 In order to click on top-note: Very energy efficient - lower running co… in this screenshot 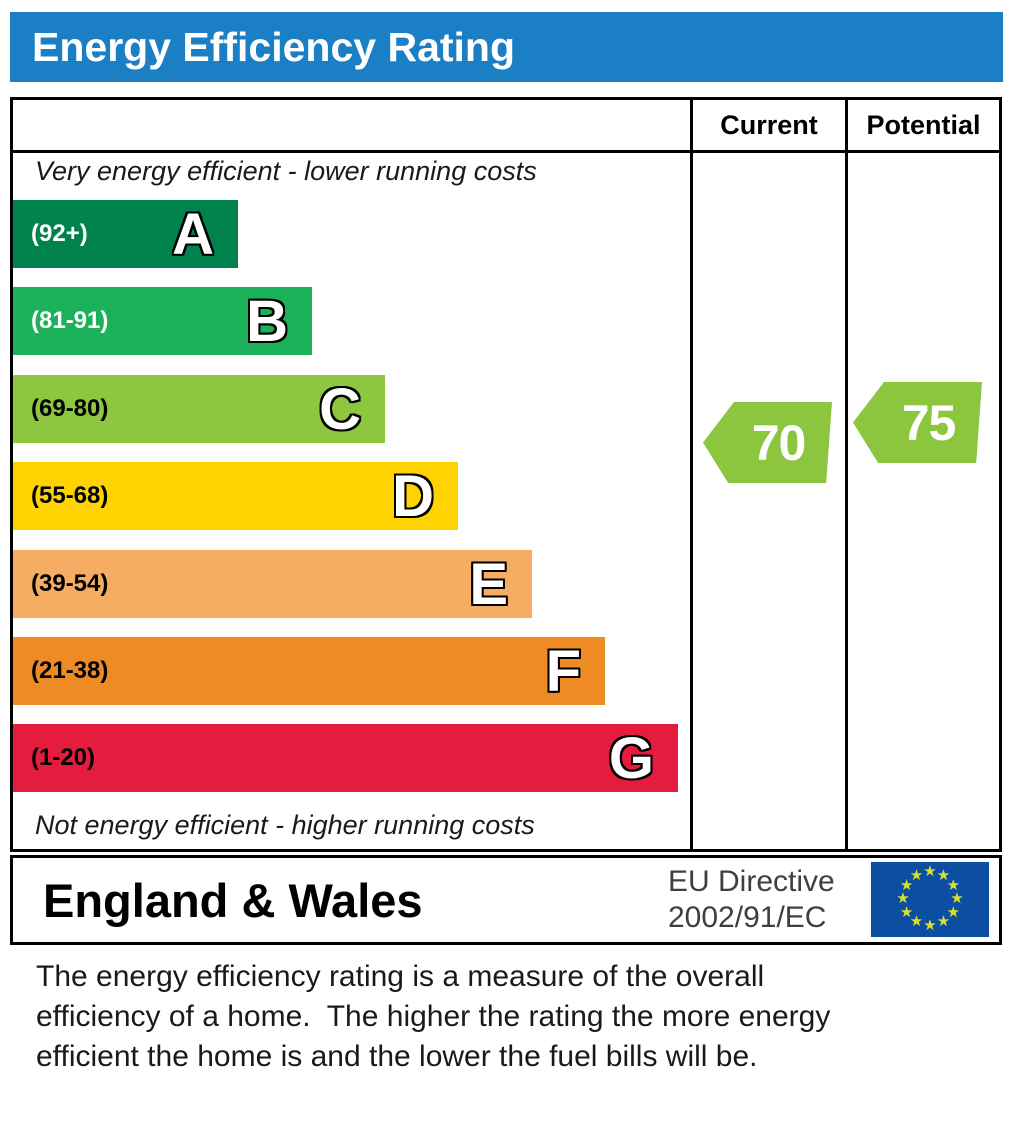, I will do `click(286, 171)`.